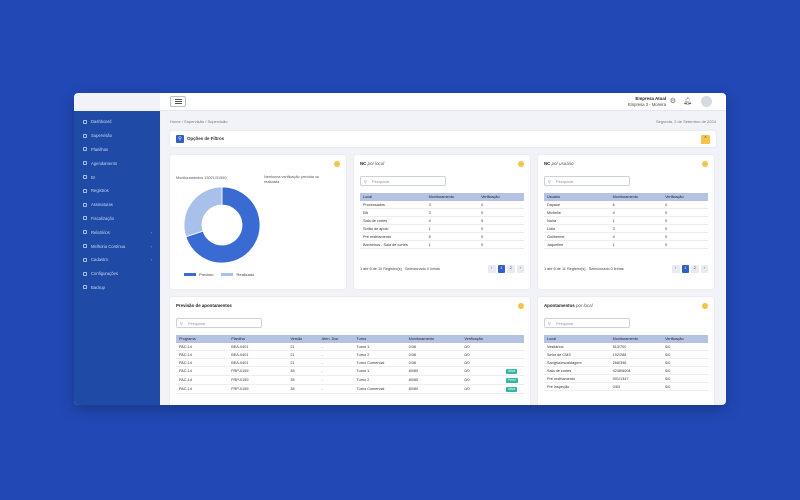 The width and height of the screenshot is (800, 500). I want to click on sidebar-item: Agendamento, so click(117, 163).